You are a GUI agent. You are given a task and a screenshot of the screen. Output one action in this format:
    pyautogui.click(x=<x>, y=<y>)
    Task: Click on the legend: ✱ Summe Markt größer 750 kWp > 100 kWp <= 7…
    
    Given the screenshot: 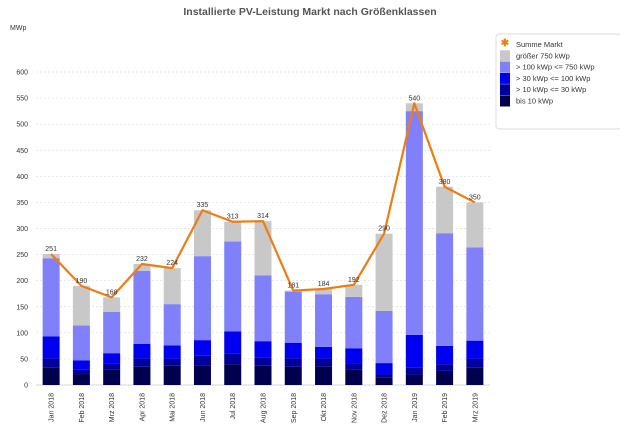 What is the action you would take?
    pyautogui.click(x=557, y=81)
    